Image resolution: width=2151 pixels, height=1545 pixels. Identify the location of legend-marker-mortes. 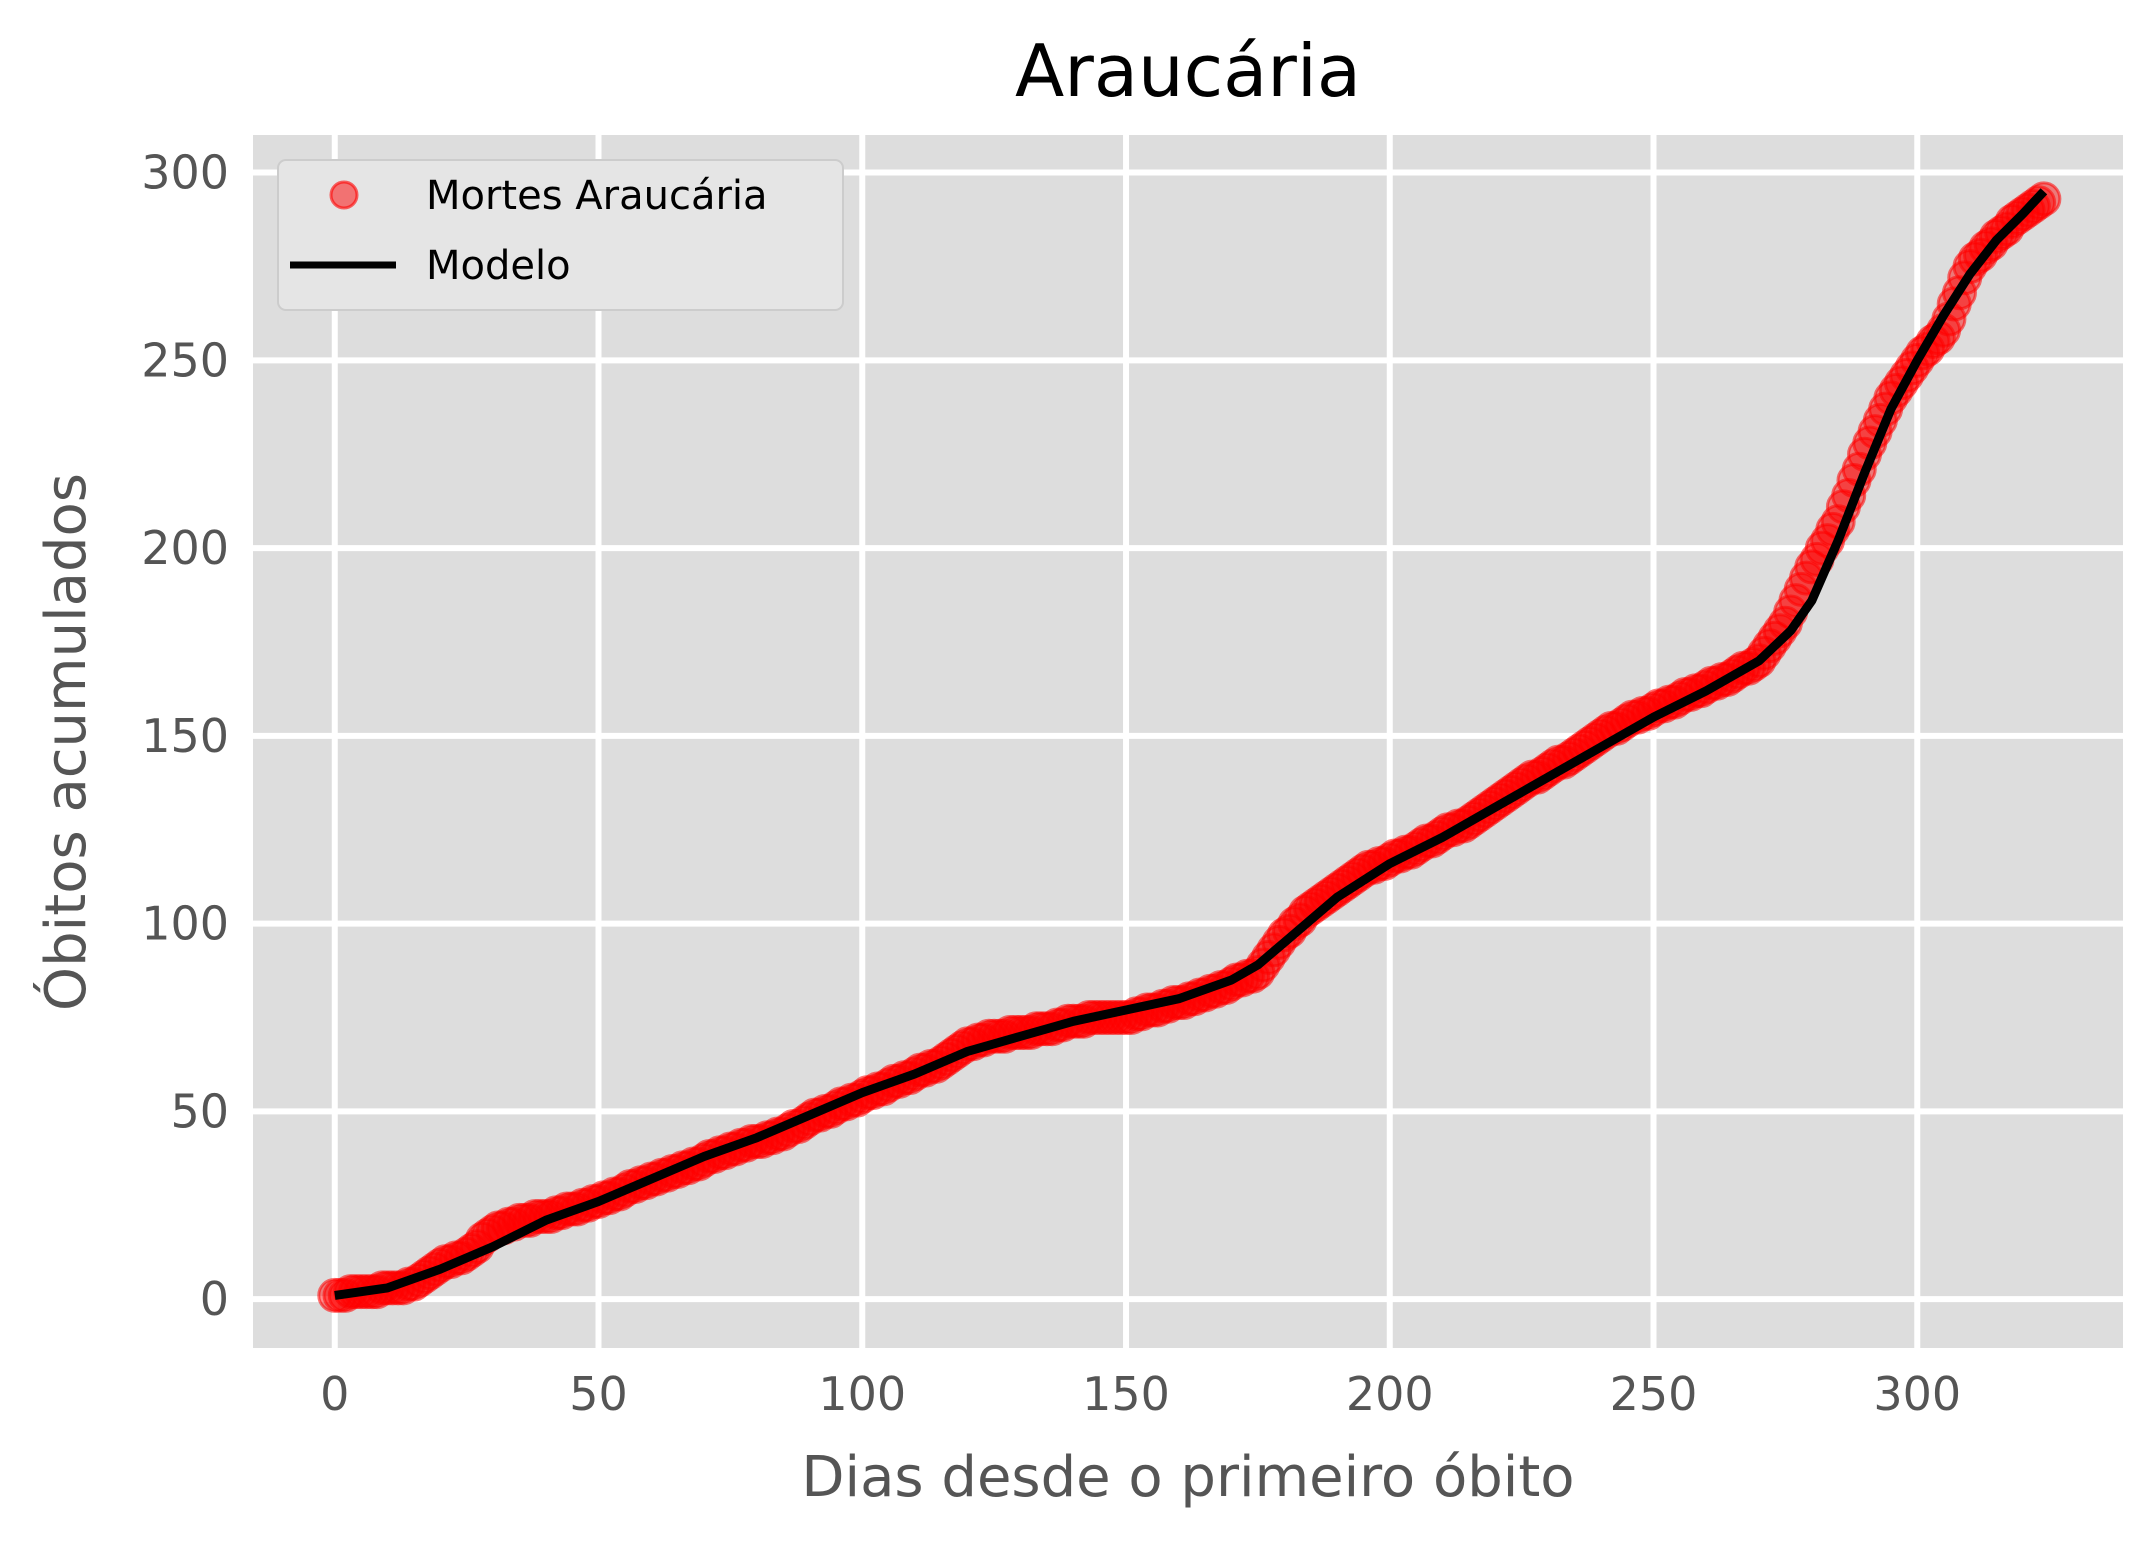
(344, 195).